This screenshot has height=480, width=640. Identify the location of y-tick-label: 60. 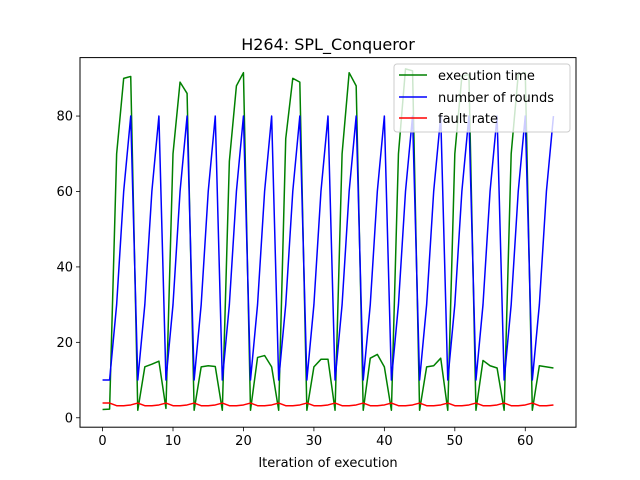
(64, 192).